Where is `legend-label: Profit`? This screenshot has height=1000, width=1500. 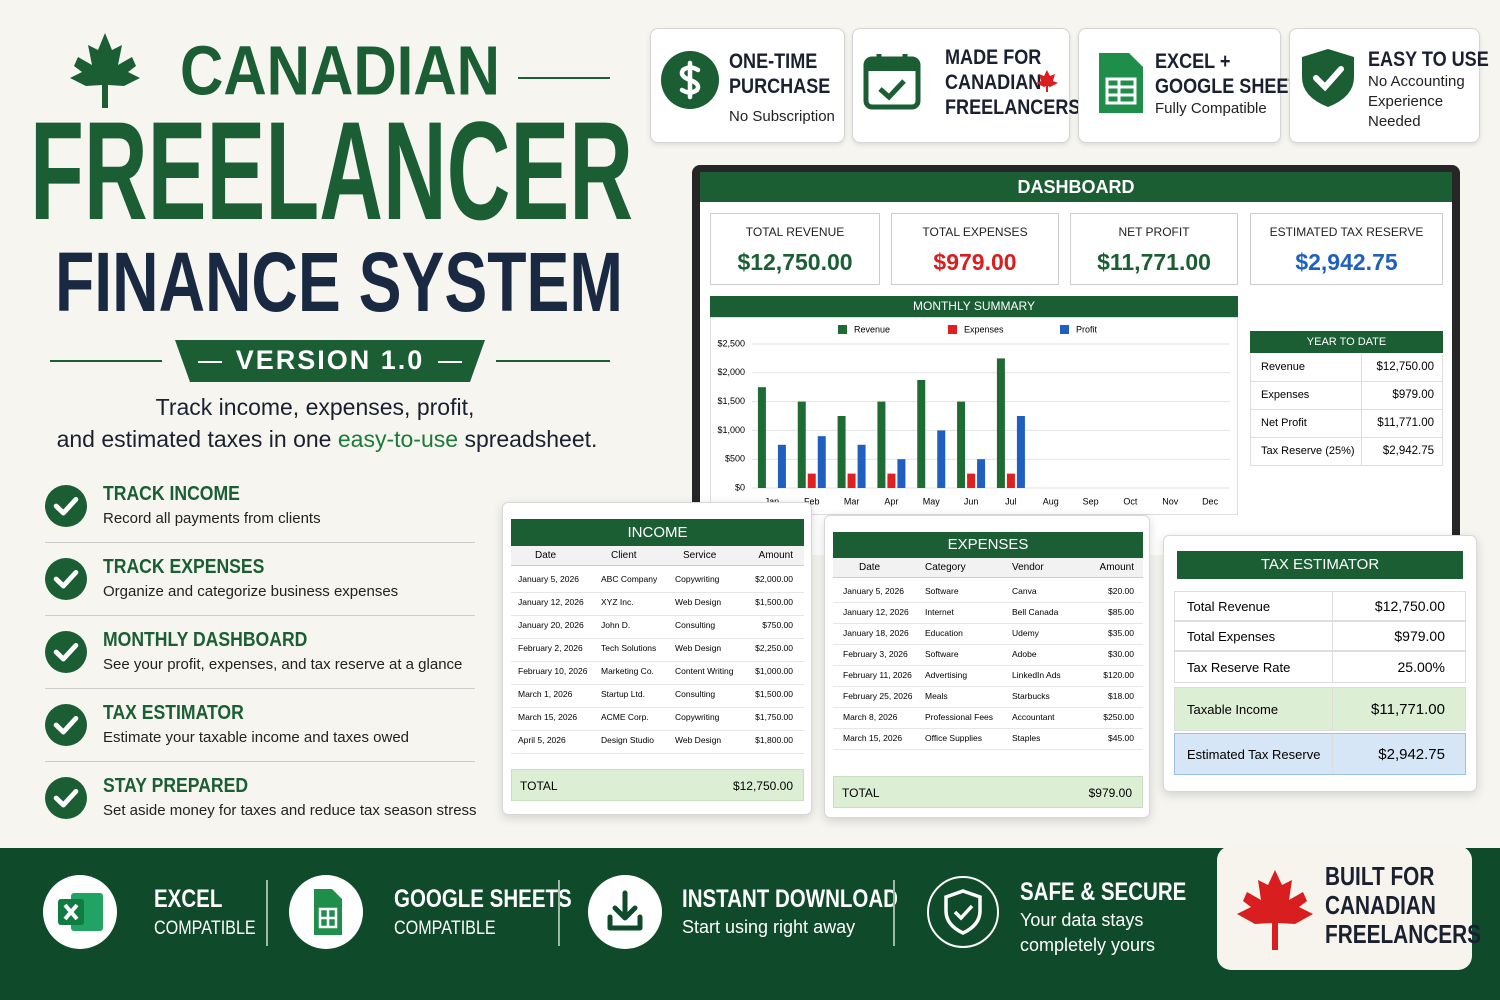 legend-label: Profit is located at coordinates (1087, 329).